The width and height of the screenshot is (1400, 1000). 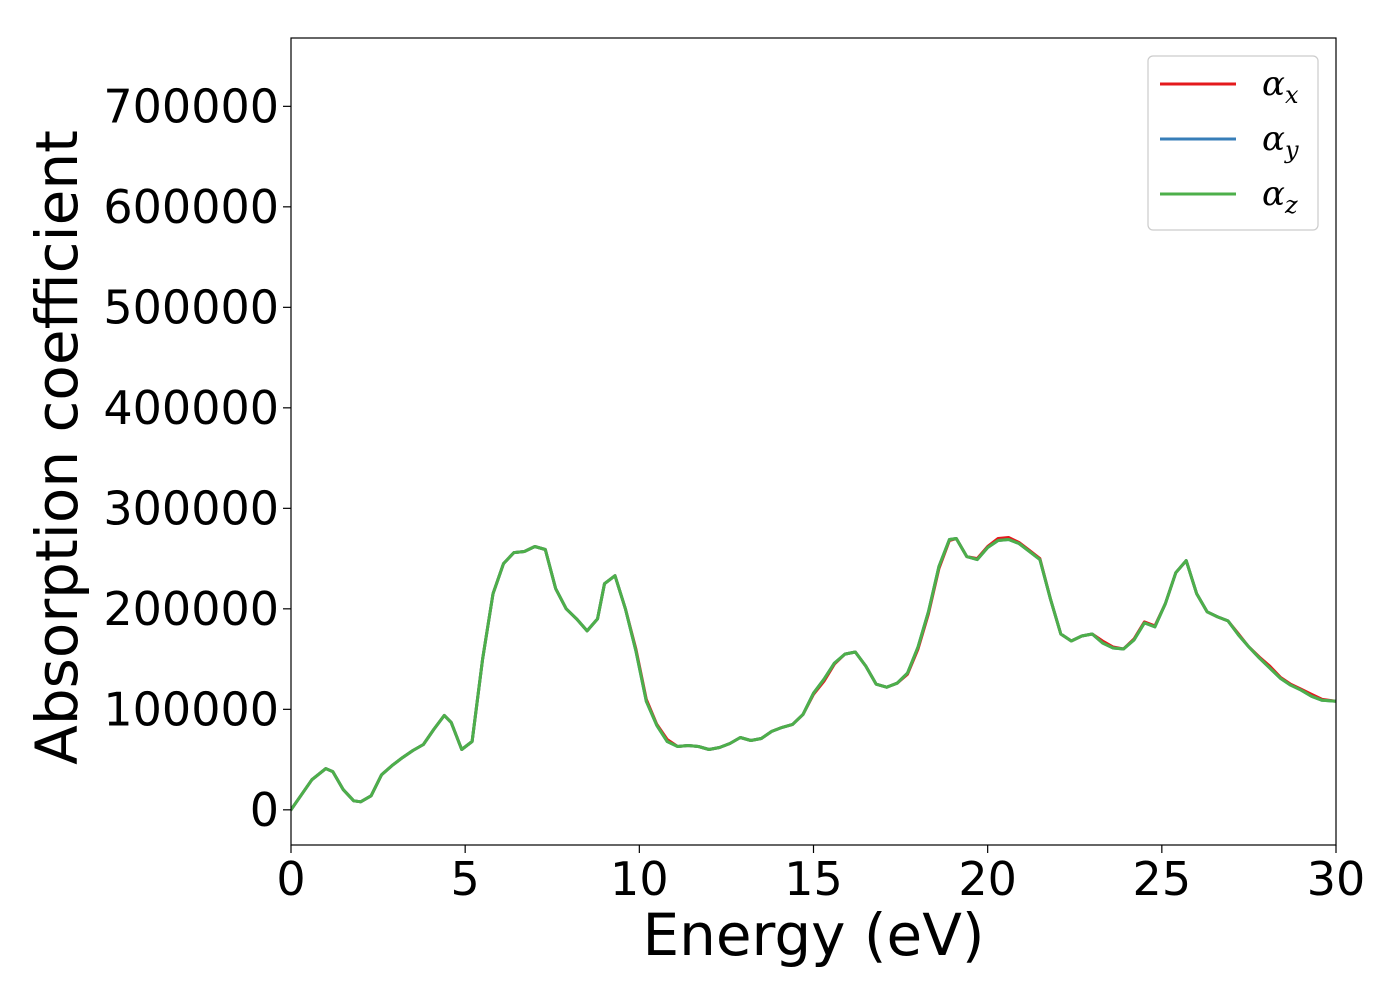 What do you see at coordinates (264, 810) in the screenshot?
I see `y-tick-label: 0` at bounding box center [264, 810].